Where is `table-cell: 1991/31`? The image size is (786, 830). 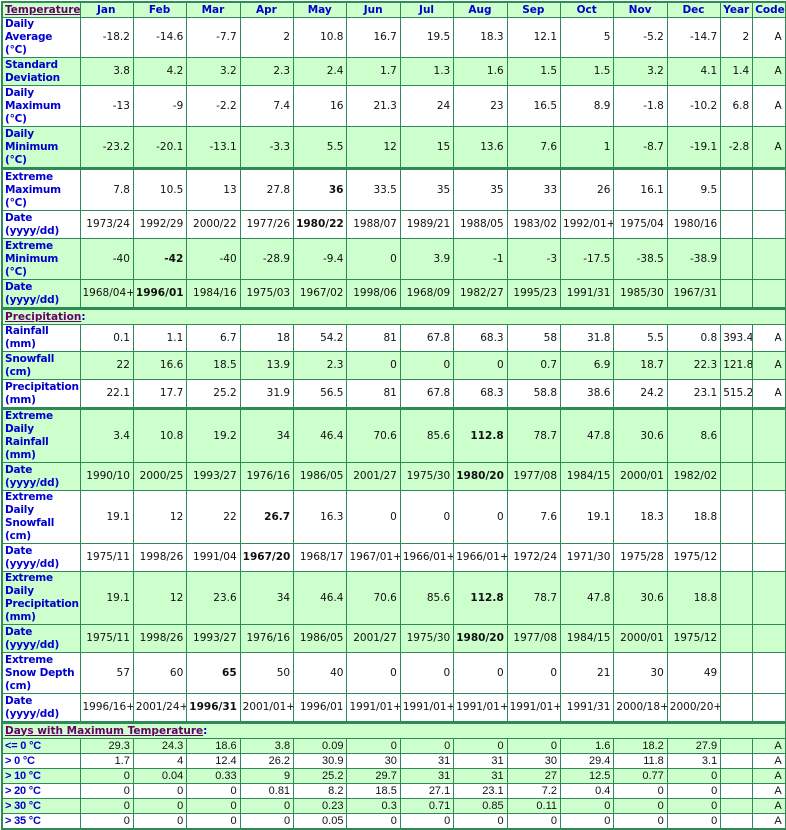
table-cell: 1991/31 is located at coordinates (587, 708).